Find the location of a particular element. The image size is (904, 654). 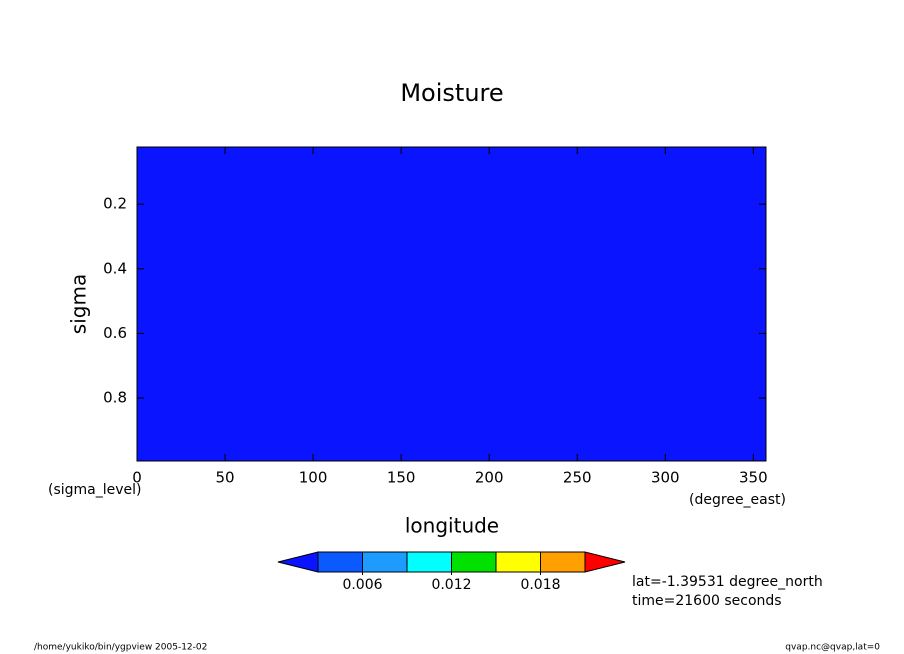

x-tick-label: 300 is located at coordinates (665, 478).